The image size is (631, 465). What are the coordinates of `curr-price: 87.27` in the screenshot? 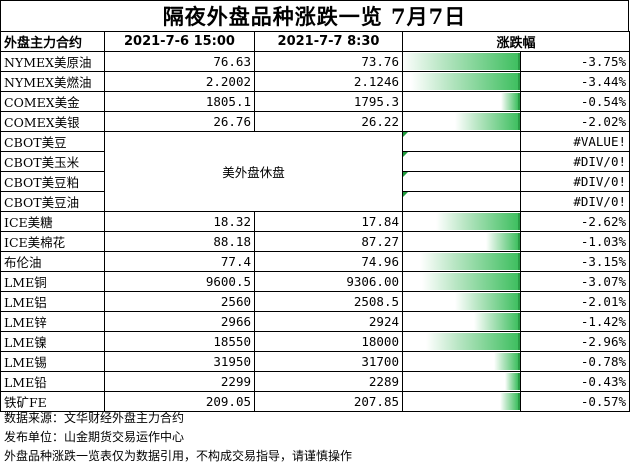 It's located at (328, 241).